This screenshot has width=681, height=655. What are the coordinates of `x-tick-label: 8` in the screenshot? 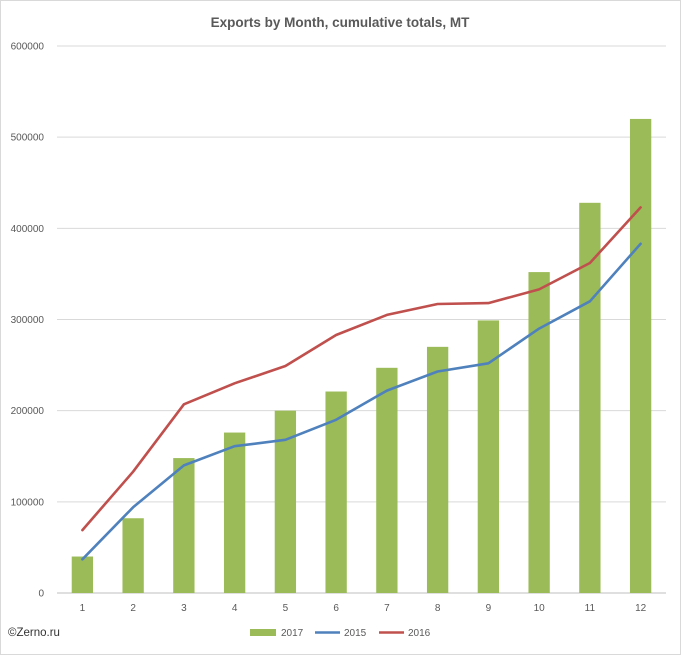 It's located at (438, 608).